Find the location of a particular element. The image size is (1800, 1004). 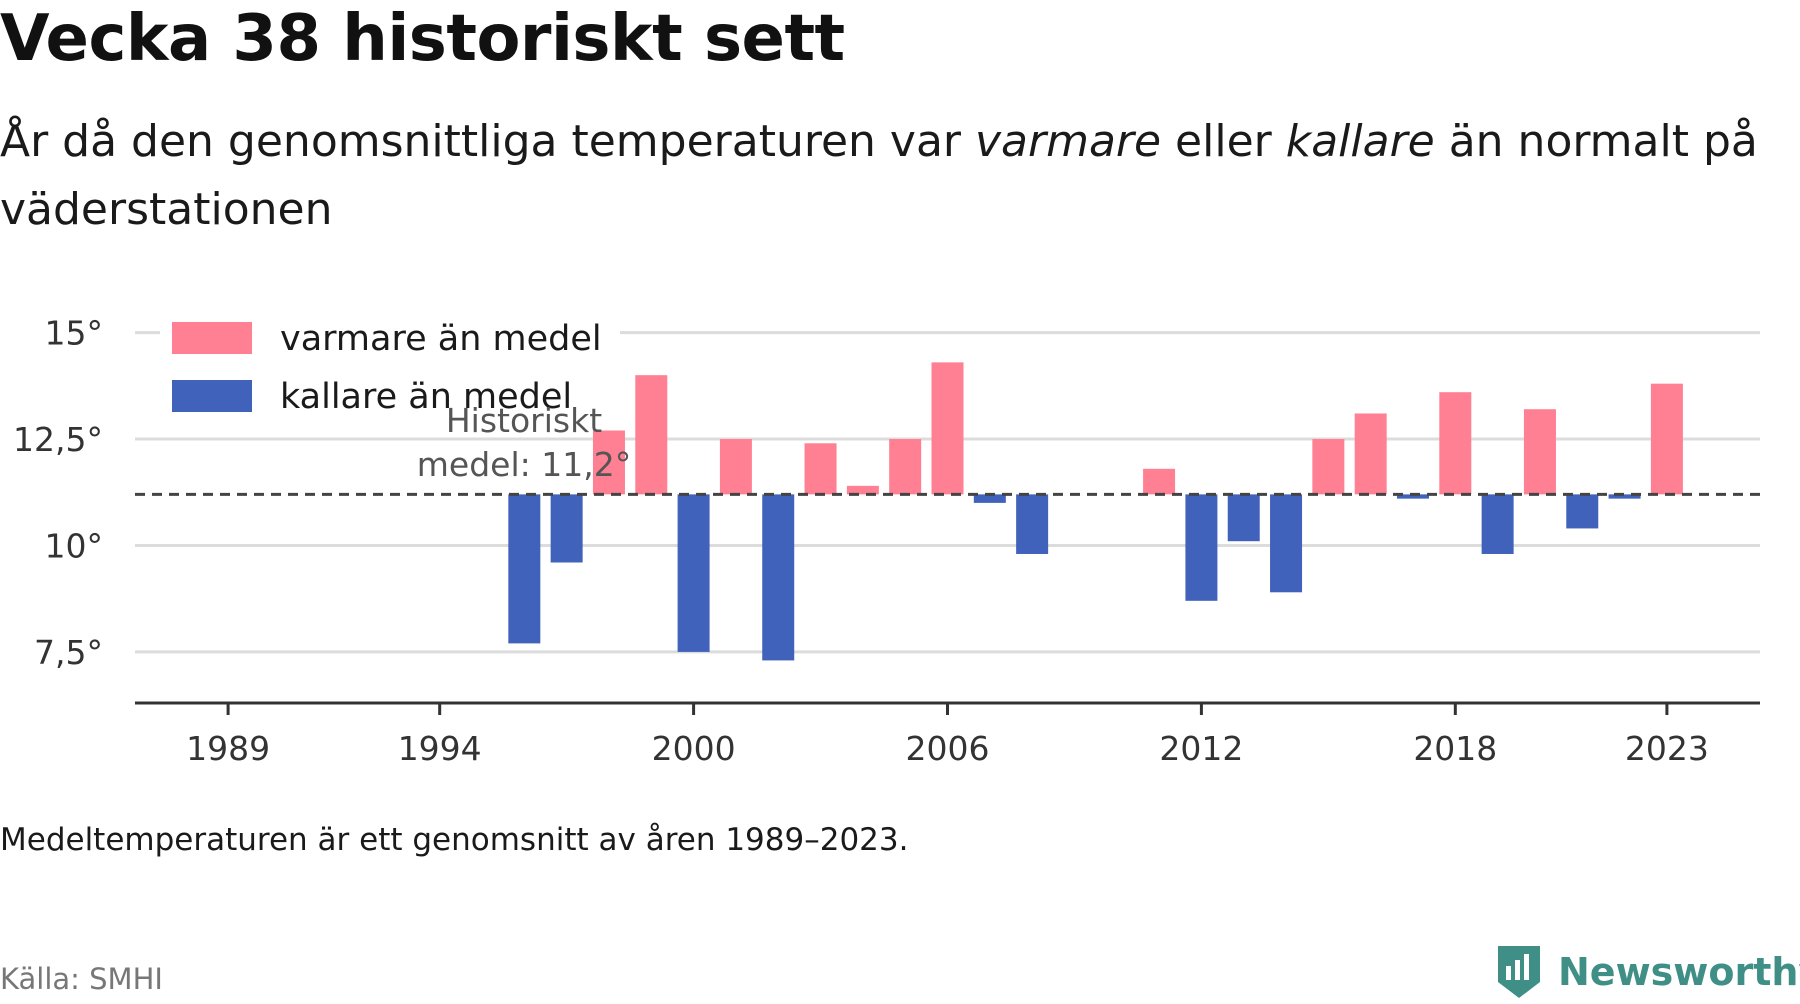

bar-2020 is located at coordinates (1539, 452).